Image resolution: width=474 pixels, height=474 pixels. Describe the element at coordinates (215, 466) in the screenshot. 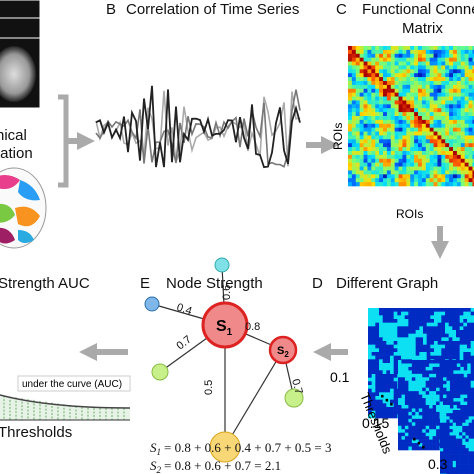

I see `equation: S2 = 0.8 + 0.6 + 0.7 = 2.1` at that location.